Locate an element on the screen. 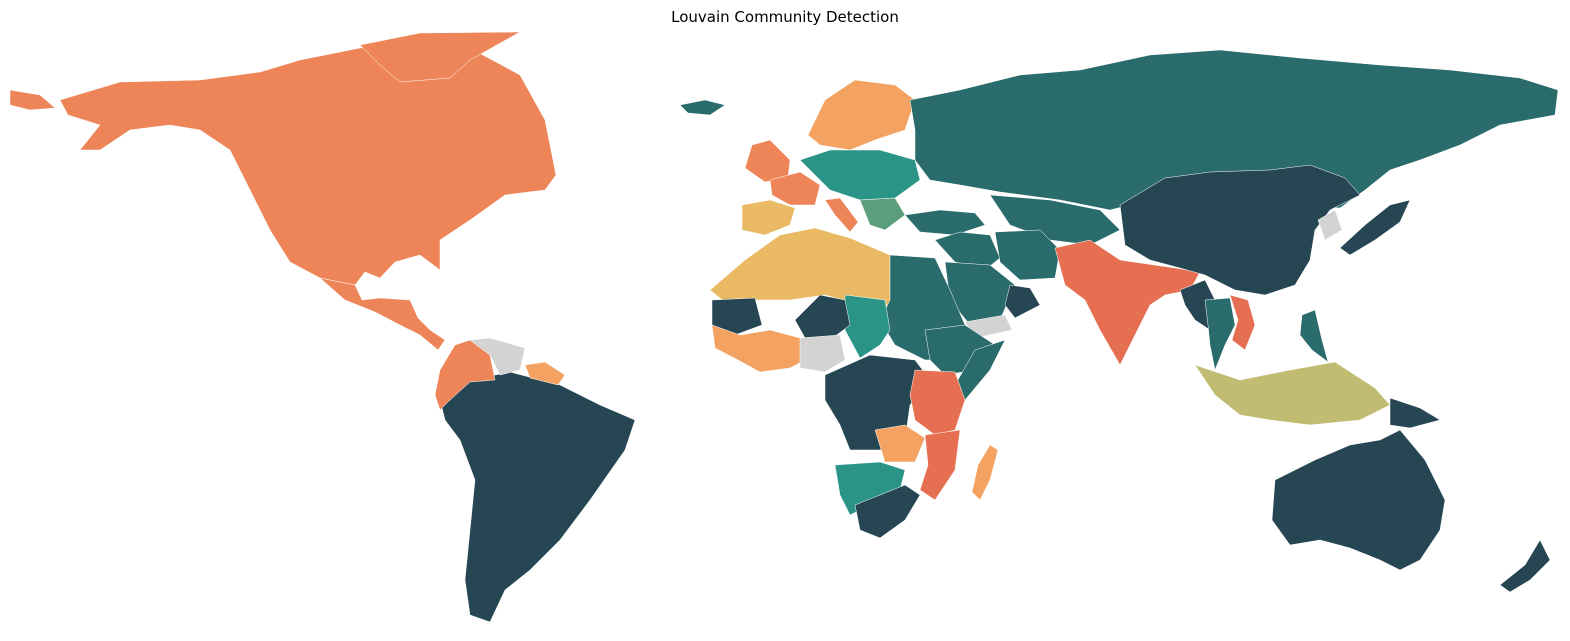 The image size is (1570, 641). region-france is located at coordinates (795, 188).